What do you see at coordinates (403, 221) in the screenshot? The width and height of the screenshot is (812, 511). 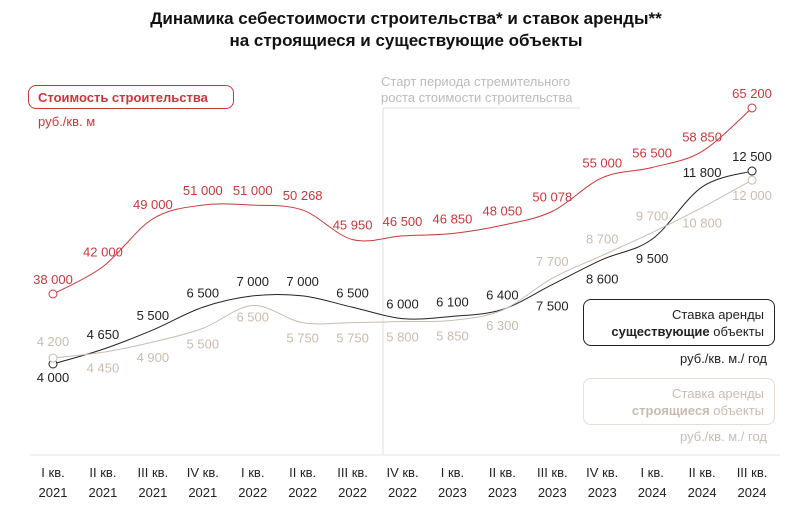 I see `data-label: 46 500` at bounding box center [403, 221].